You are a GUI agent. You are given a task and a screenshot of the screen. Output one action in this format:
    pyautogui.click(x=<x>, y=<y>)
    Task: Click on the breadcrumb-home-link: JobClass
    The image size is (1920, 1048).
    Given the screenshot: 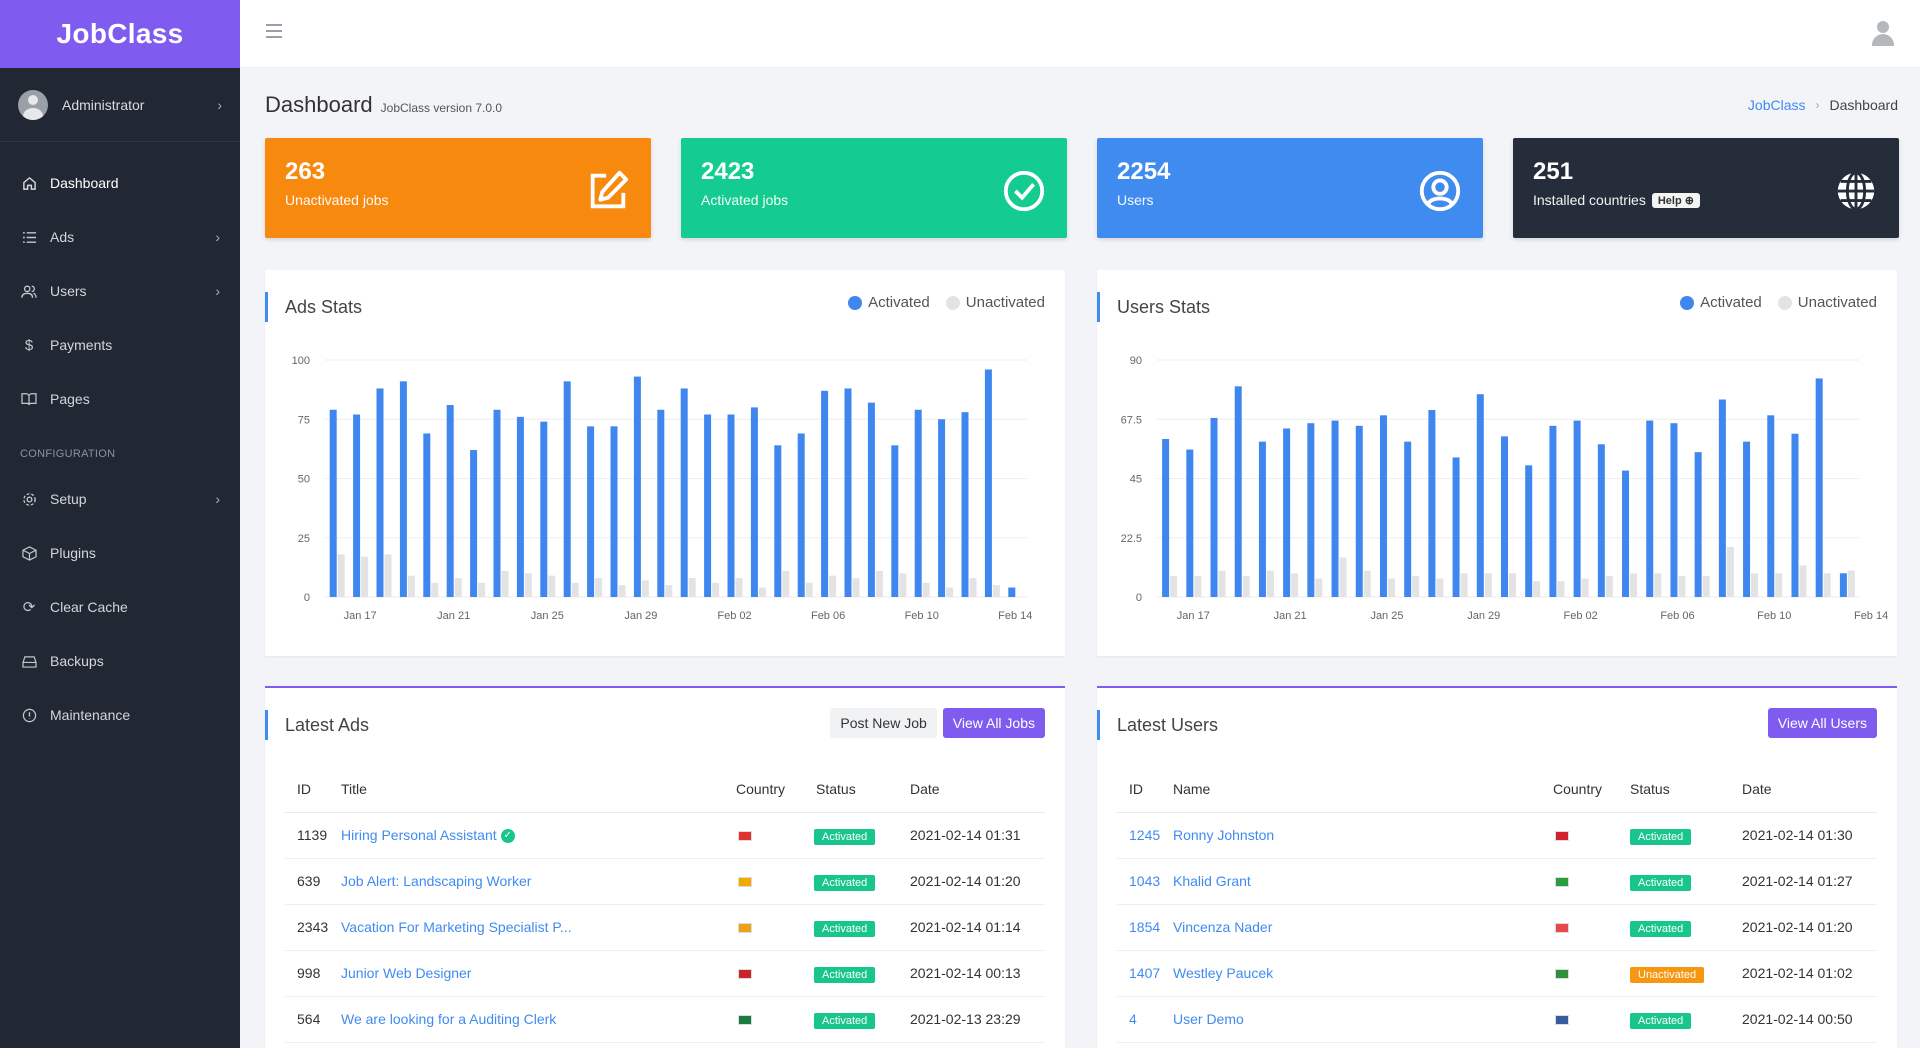 What is the action you would take?
    pyautogui.click(x=1776, y=105)
    